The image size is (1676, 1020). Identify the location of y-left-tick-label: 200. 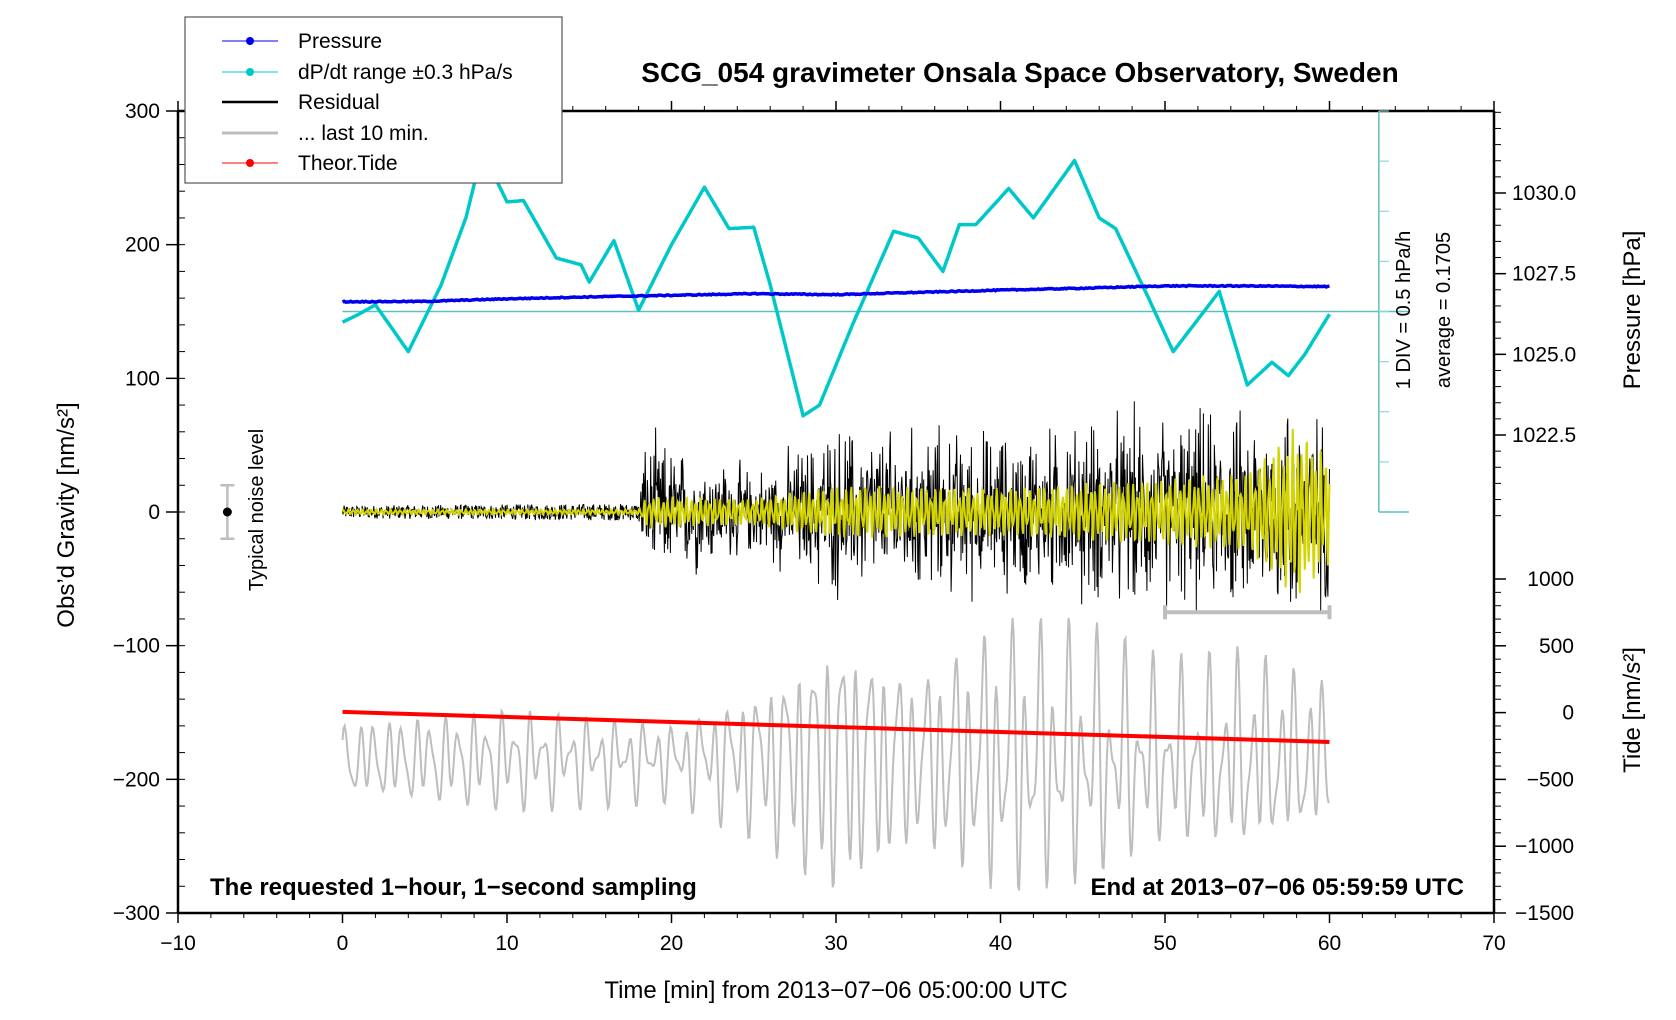
(142, 245).